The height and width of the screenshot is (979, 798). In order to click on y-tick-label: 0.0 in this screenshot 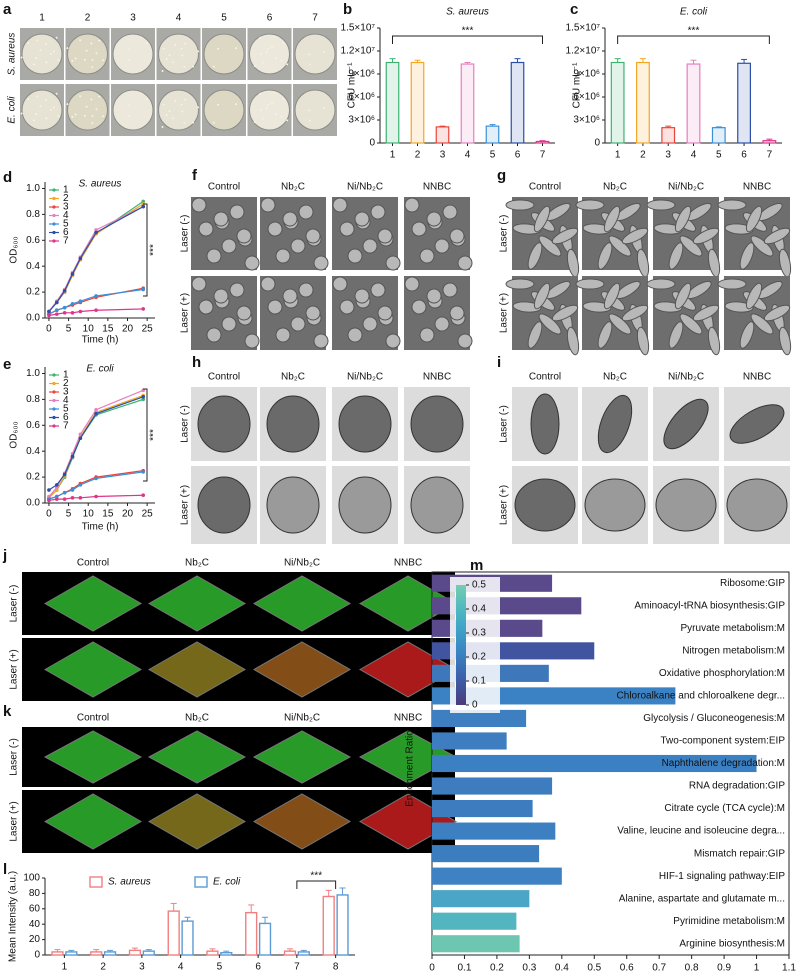, I will do `click(33, 318)`.